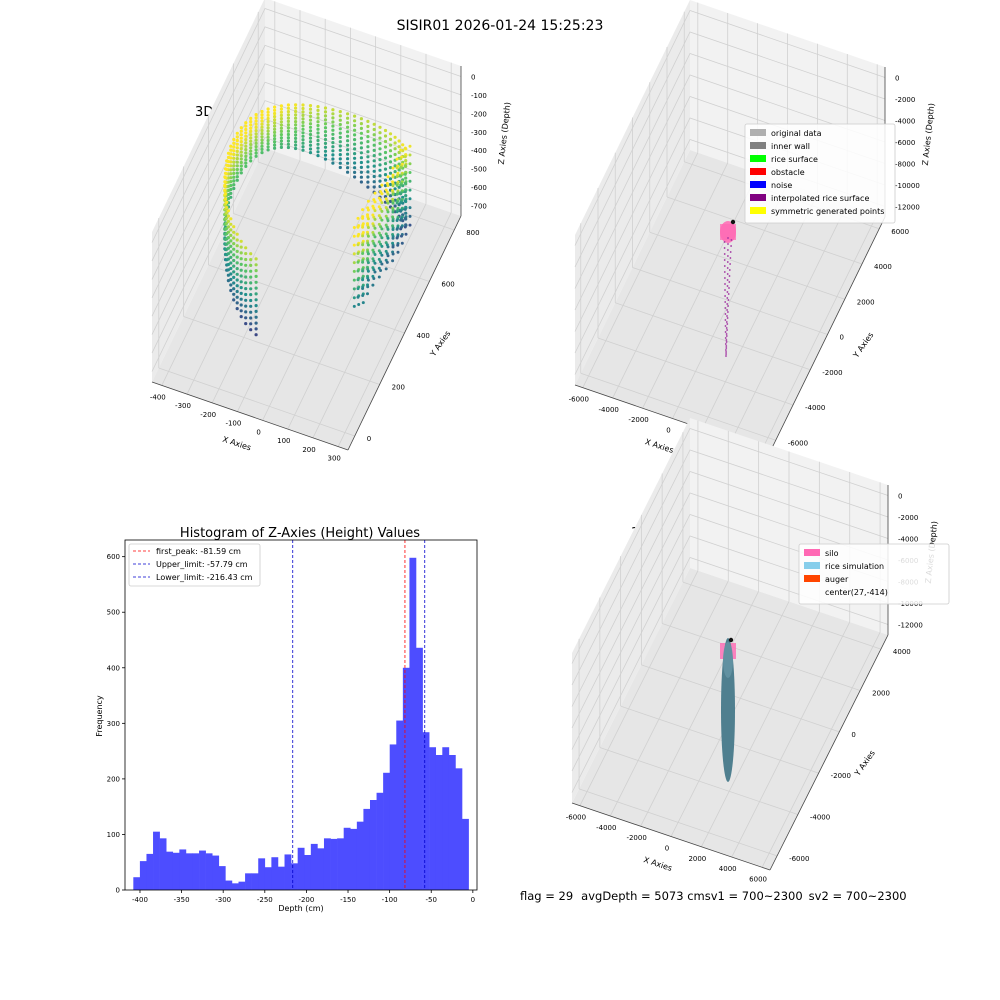 This screenshot has height=1000, width=1000. I want to click on y-tick-label: 2000, so click(881, 693).